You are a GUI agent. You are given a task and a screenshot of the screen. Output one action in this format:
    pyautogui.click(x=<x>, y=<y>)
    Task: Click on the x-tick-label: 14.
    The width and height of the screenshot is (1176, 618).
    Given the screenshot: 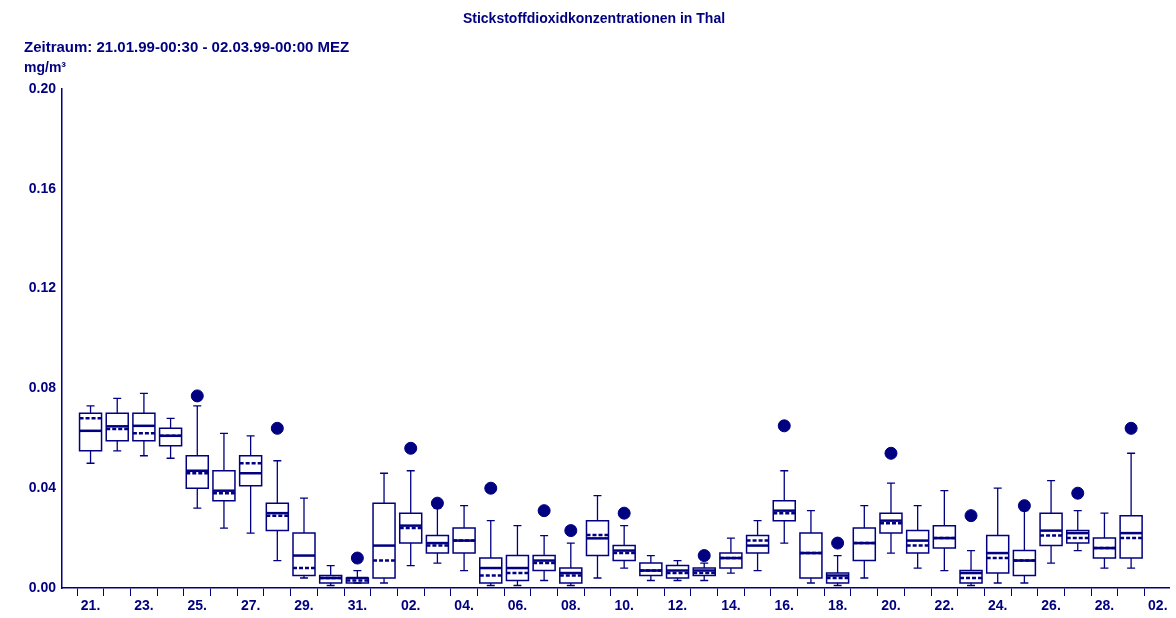 What is the action you would take?
    pyautogui.click(x=731, y=605)
    